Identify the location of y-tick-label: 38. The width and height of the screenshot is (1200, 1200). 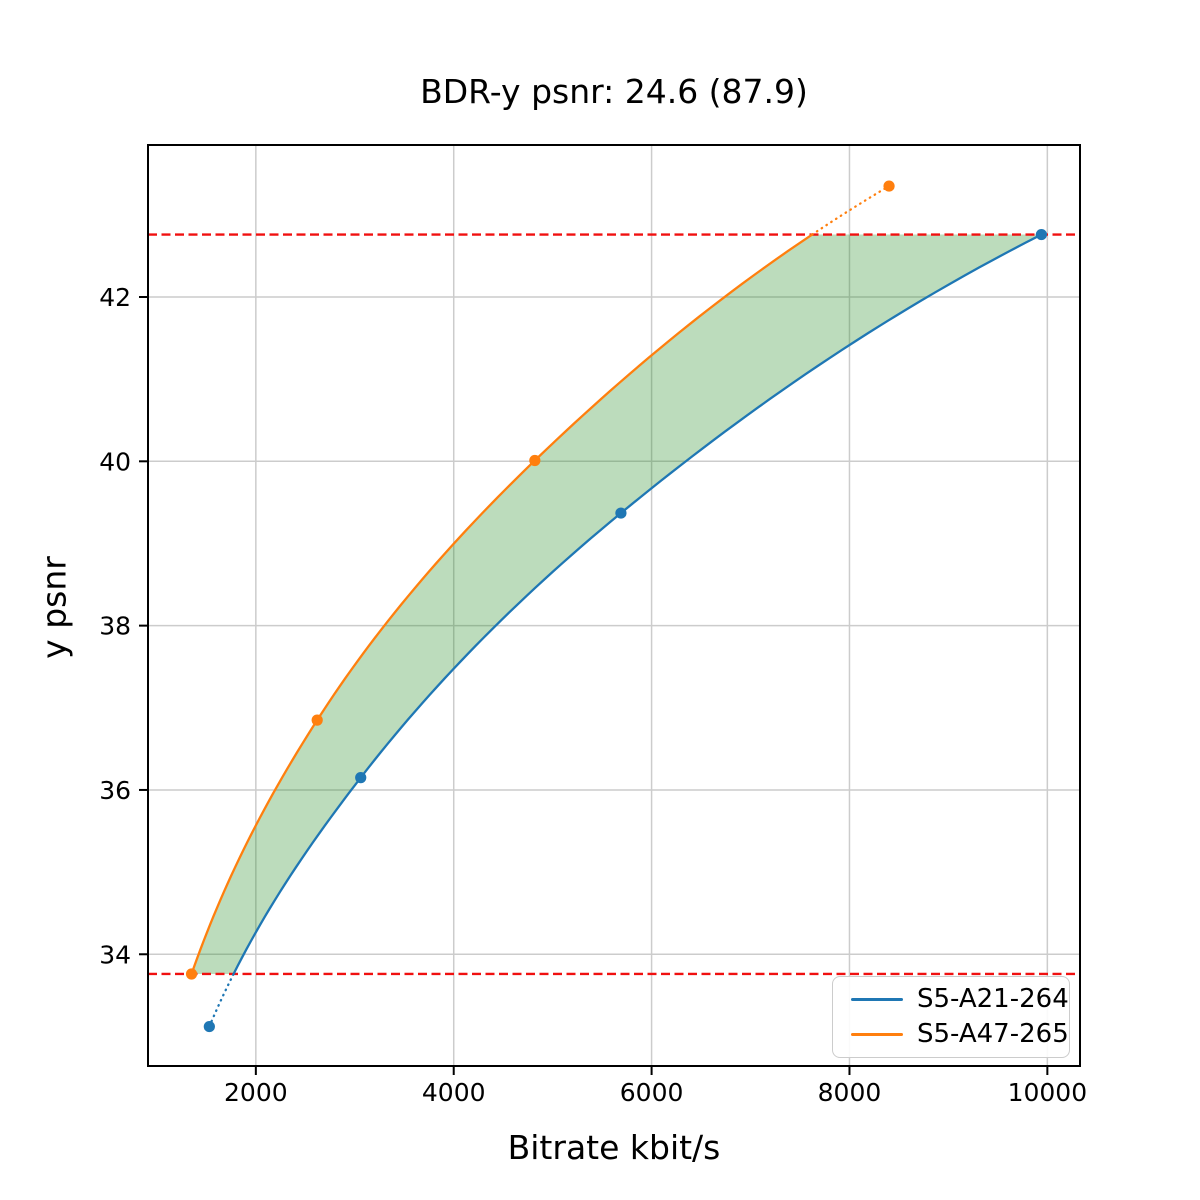
(115, 626).